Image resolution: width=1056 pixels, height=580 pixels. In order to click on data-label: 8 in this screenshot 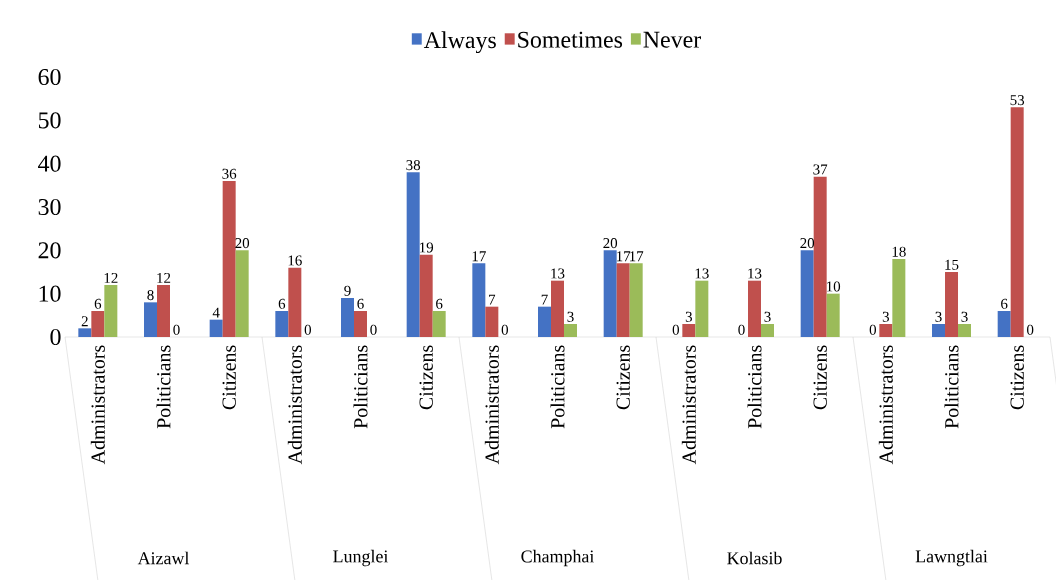, I will do `click(150, 295)`.